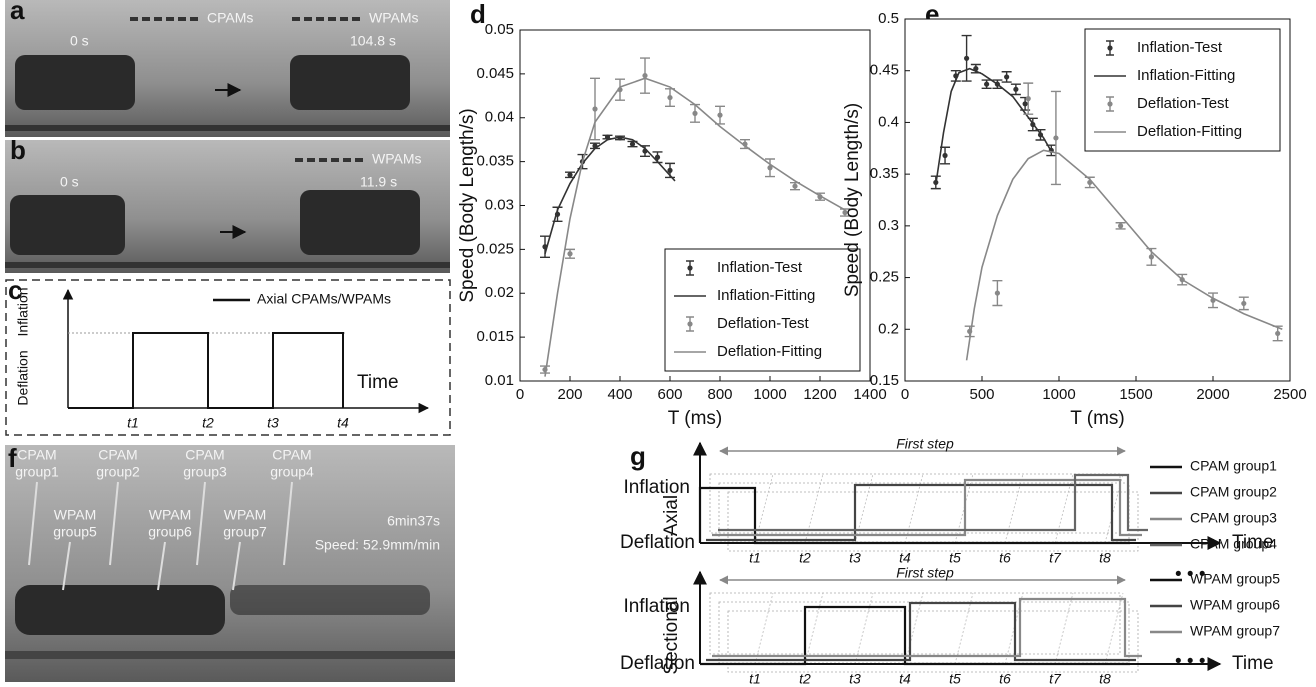  Describe the element at coordinates (1233, 518) in the screenshot. I see `legend-label: CPAM group3` at that location.